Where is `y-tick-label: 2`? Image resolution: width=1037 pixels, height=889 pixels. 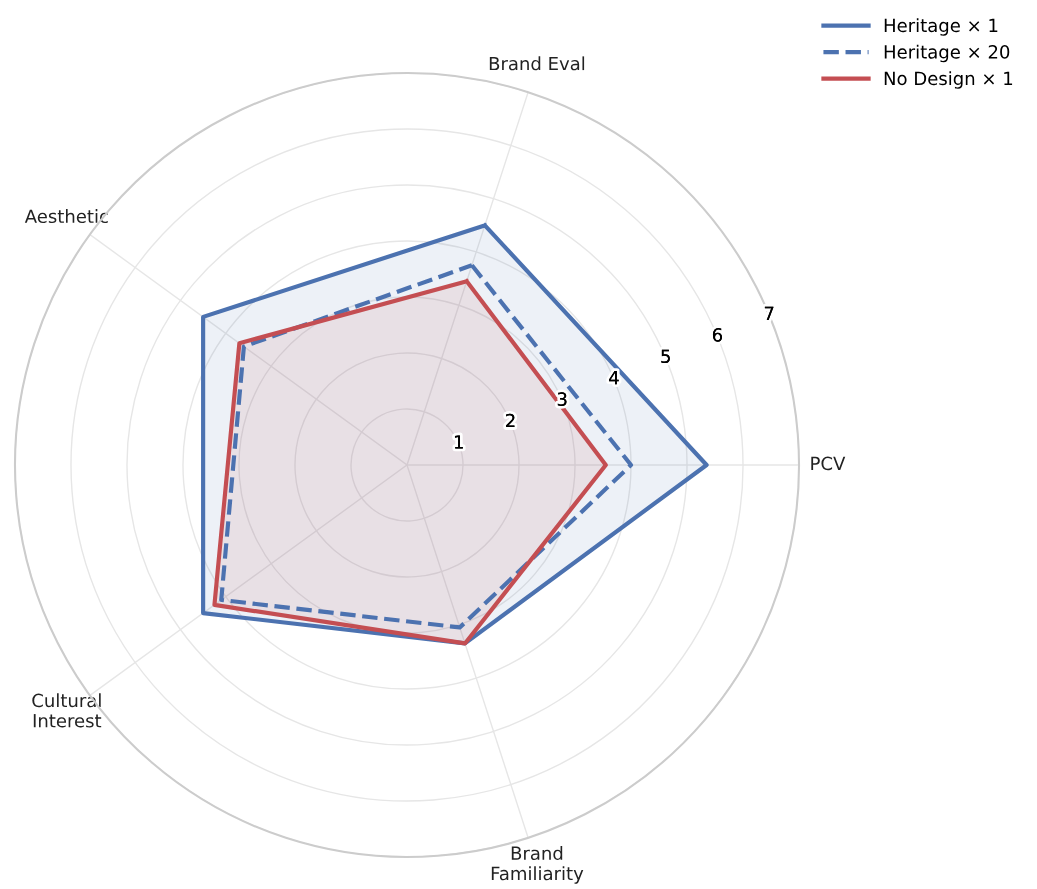
y-tick-label: 2 is located at coordinates (510, 420).